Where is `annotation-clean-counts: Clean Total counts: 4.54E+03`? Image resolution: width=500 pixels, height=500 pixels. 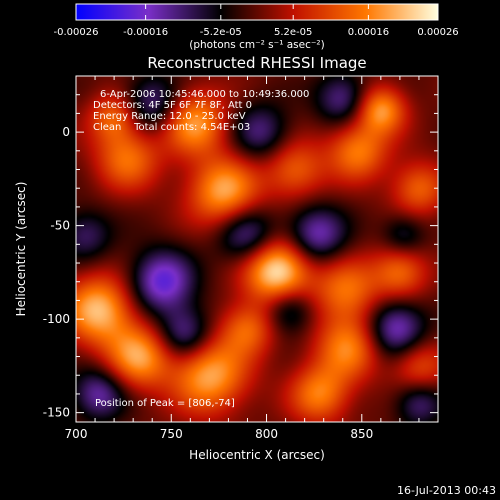
annotation-clean-counts: Clean Total counts: 4.54E+03 is located at coordinates (171, 127).